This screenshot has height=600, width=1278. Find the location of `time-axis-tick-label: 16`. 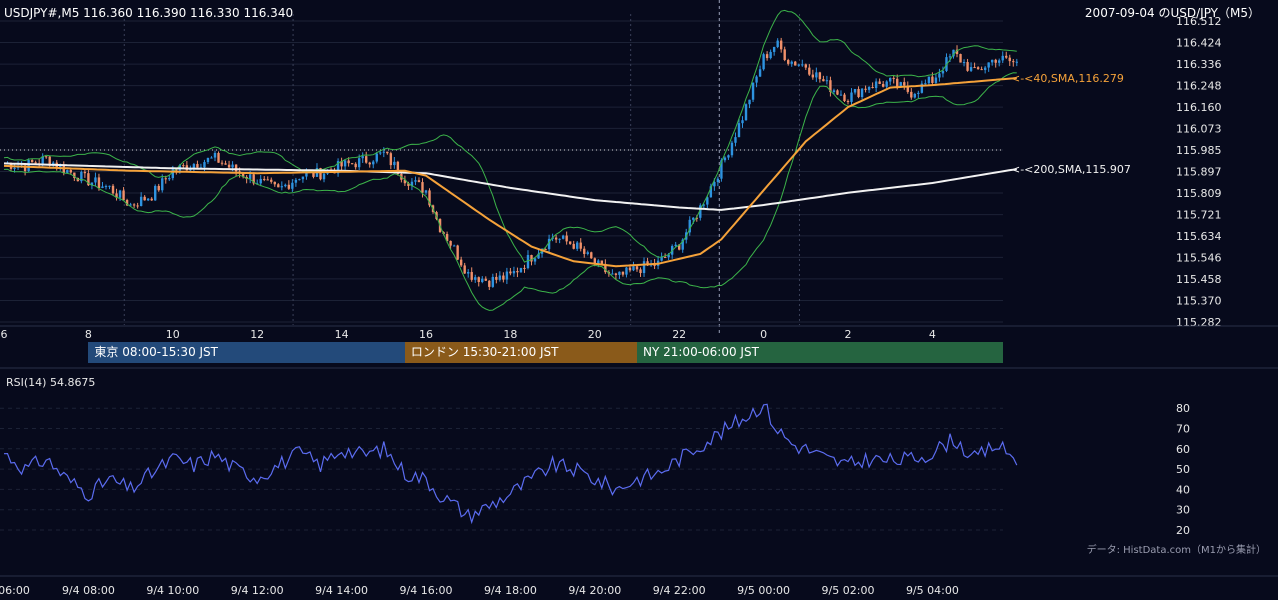

time-axis-tick-label: 16 is located at coordinates (426, 334).